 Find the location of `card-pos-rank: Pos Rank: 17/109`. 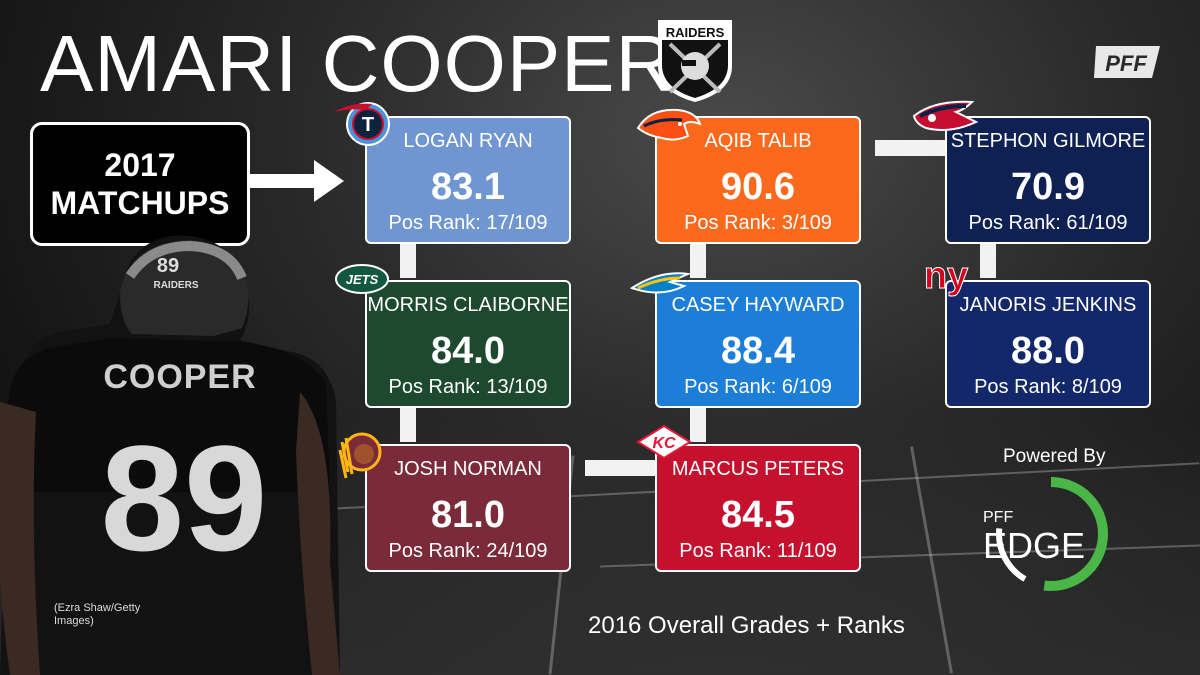

card-pos-rank: Pos Rank: 17/109 is located at coordinates (468, 223).